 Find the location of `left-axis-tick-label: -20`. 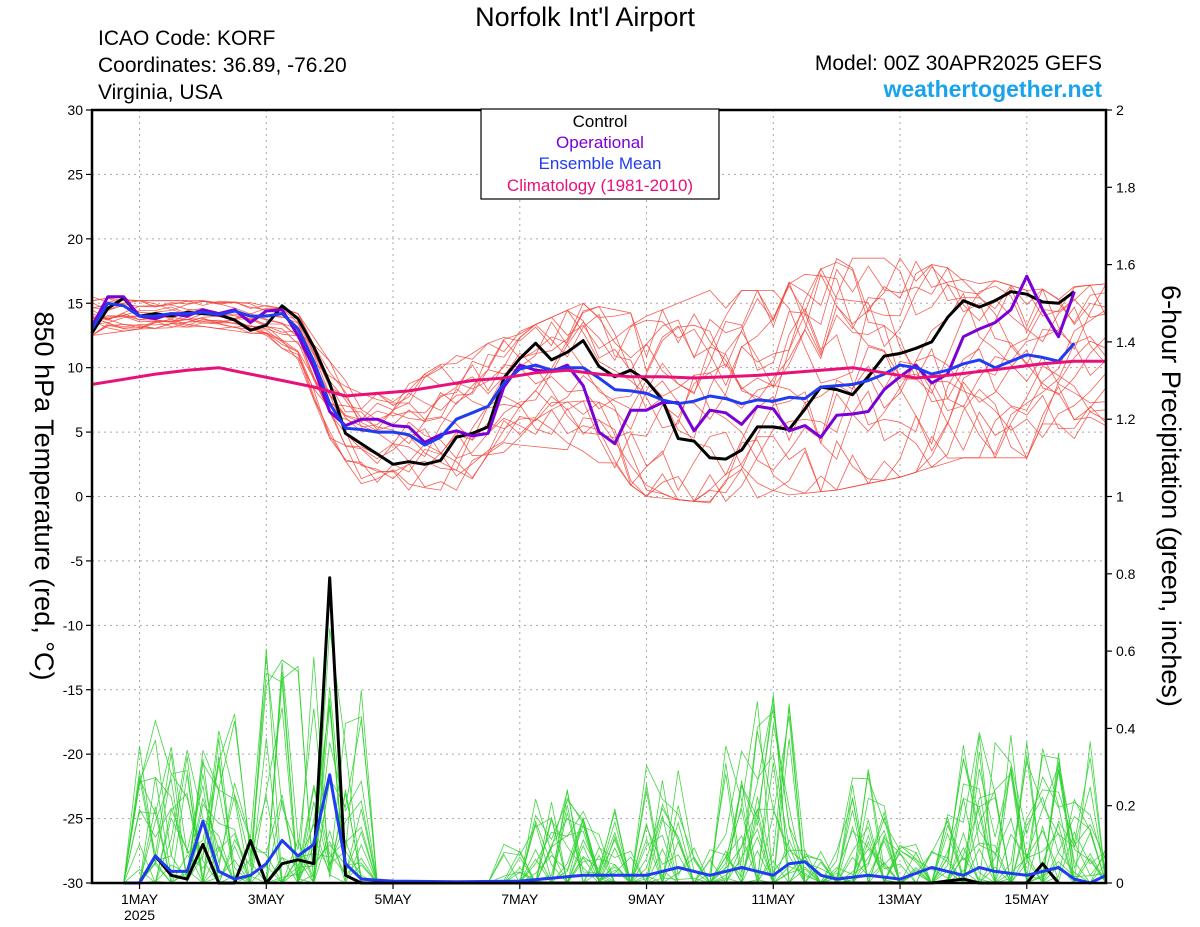

left-axis-tick-label: -20 is located at coordinates (73, 754).